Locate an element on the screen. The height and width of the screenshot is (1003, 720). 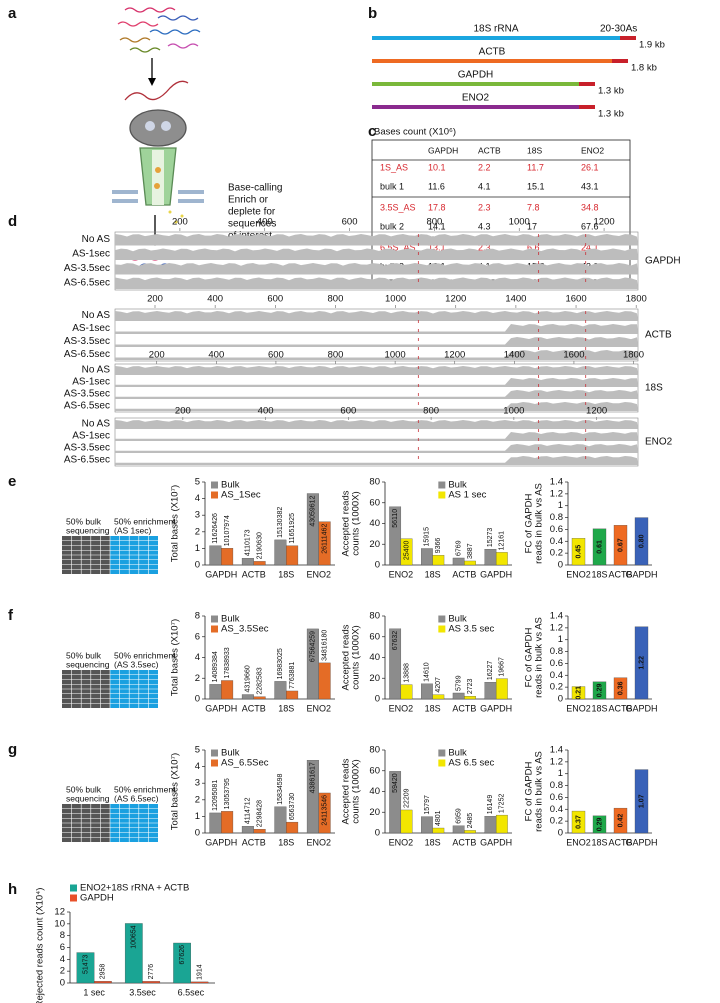
value-label: 2776 is located at coordinates (151, 972).